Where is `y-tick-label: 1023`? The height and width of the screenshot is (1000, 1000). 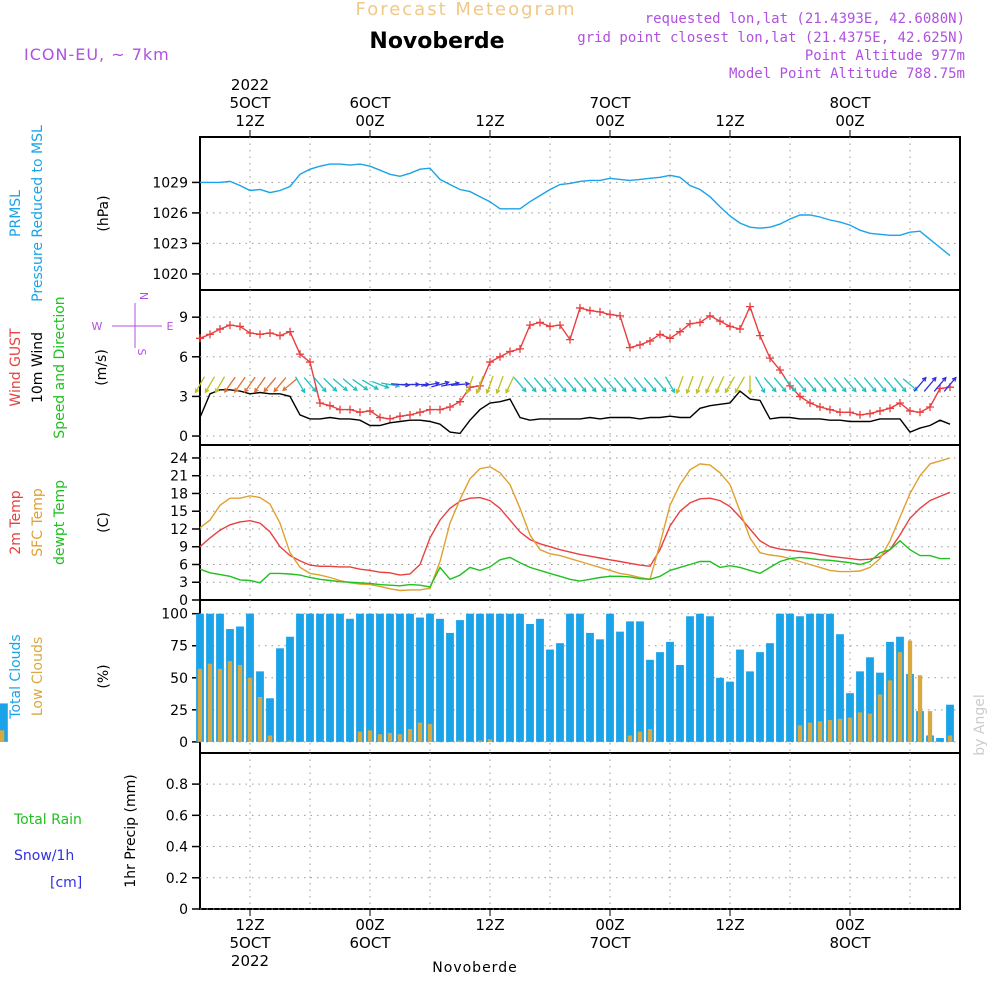 y-tick-label: 1023 is located at coordinates (170, 244).